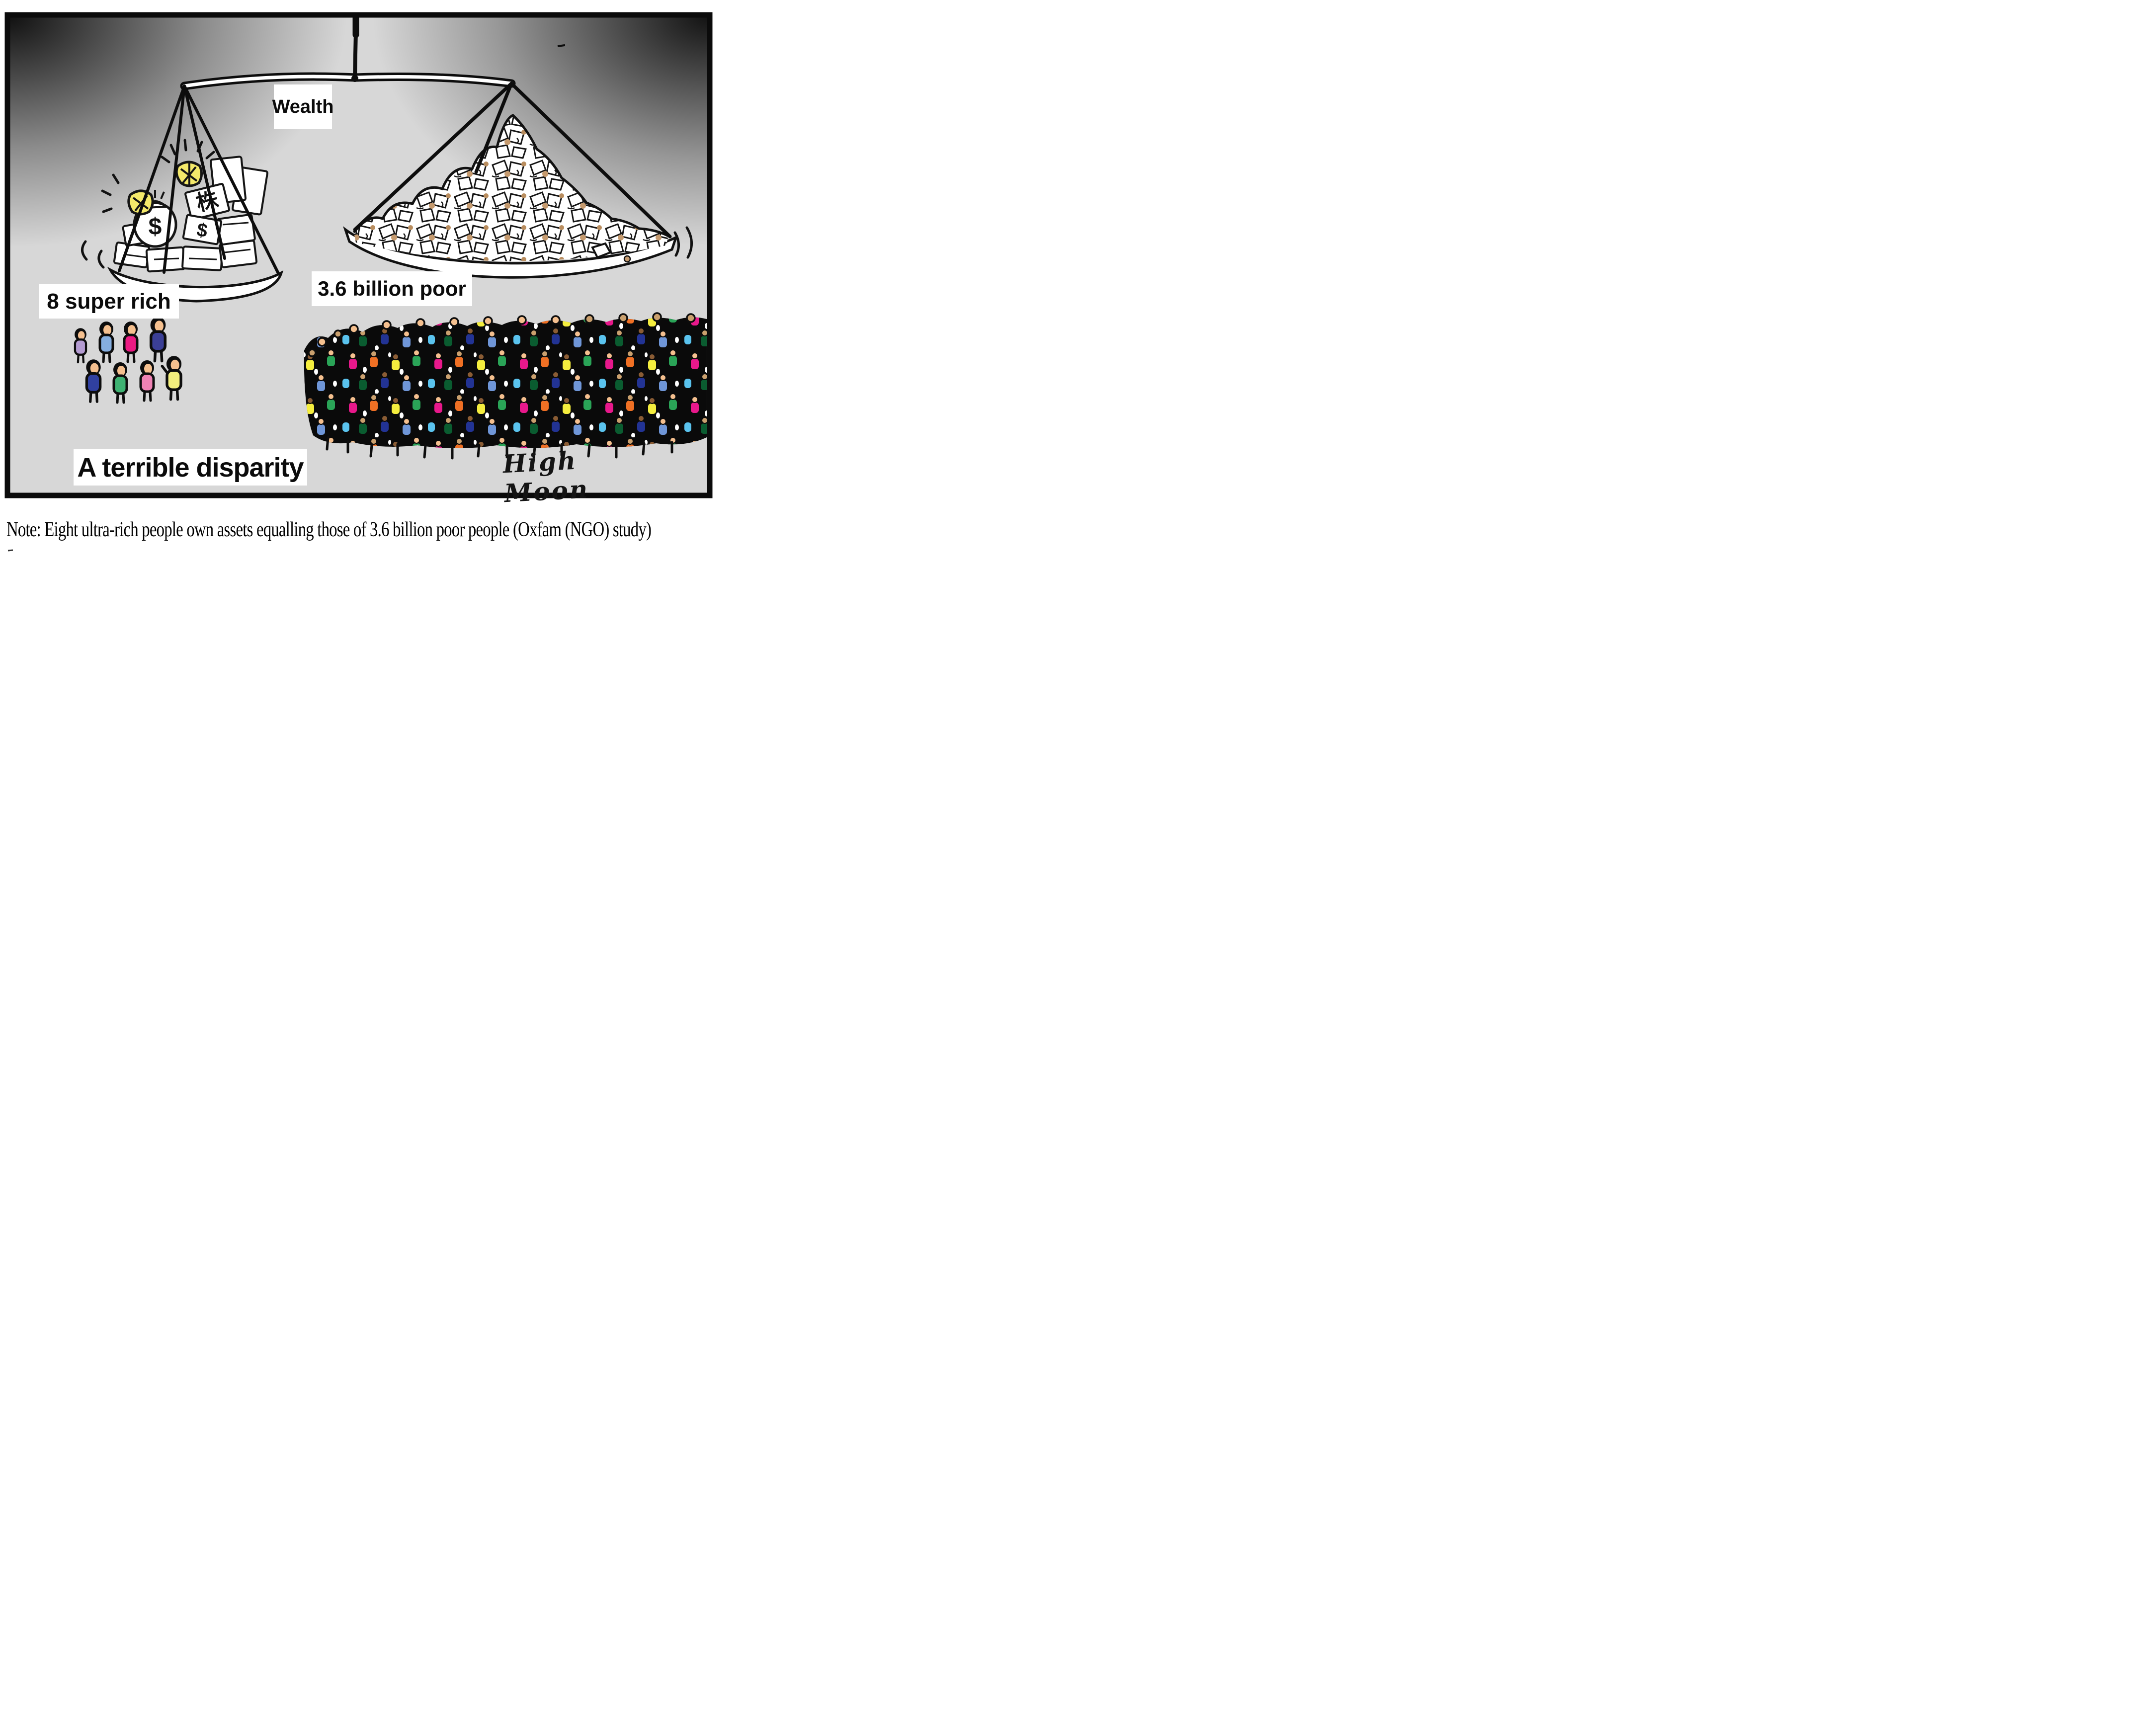  I want to click on super-rich-group, so click(128, 361).